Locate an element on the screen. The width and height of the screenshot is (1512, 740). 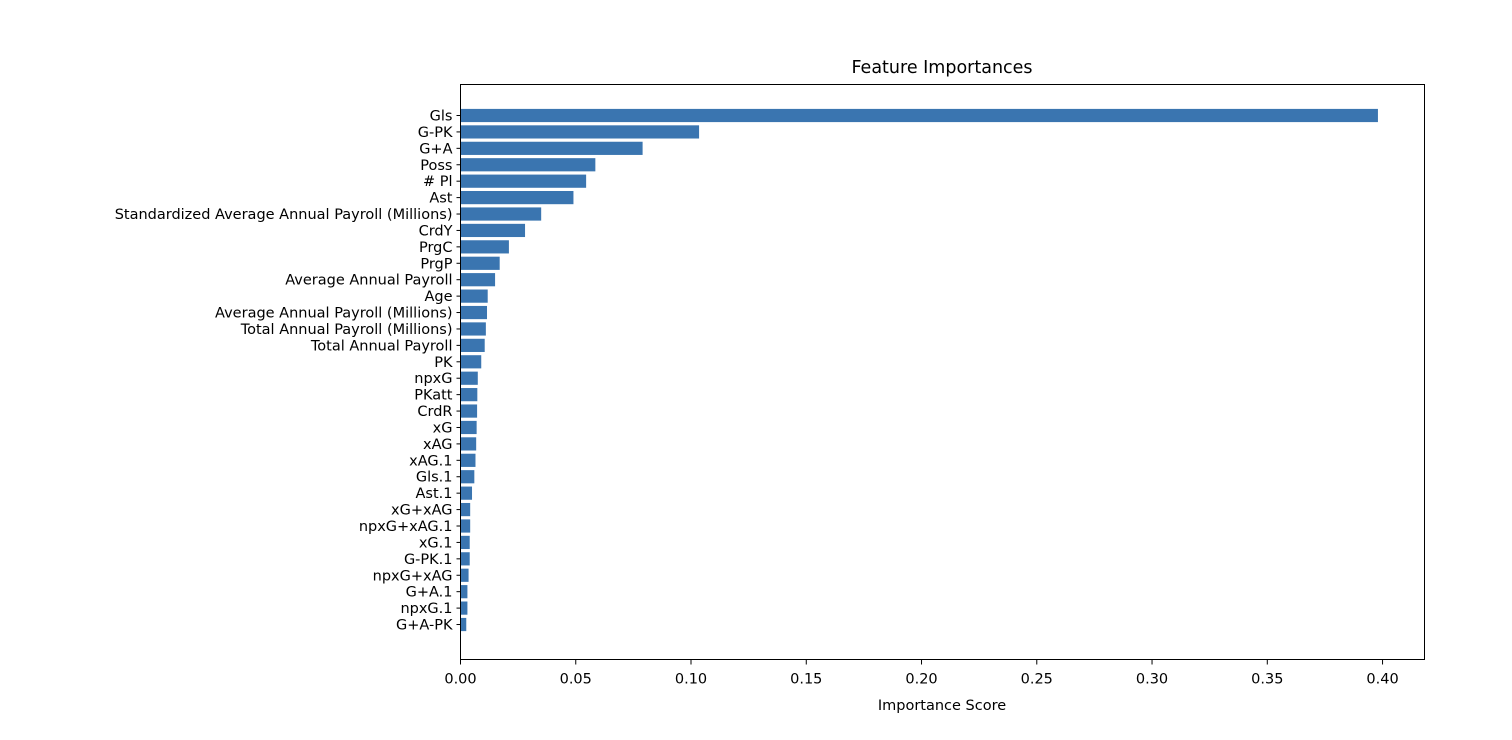
x-tick-label: 0.05 is located at coordinates (576, 680).